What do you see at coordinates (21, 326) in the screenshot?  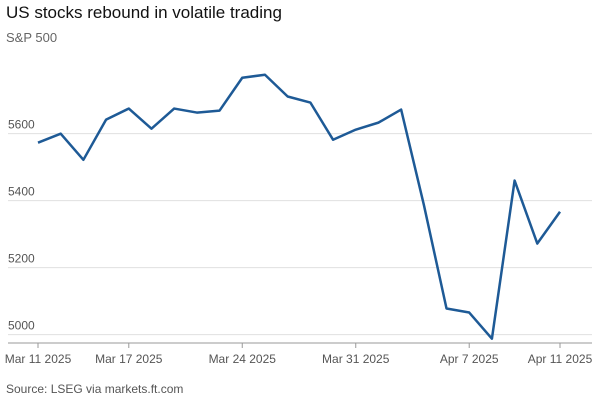 I see `y-tick-label: 5000` at bounding box center [21, 326].